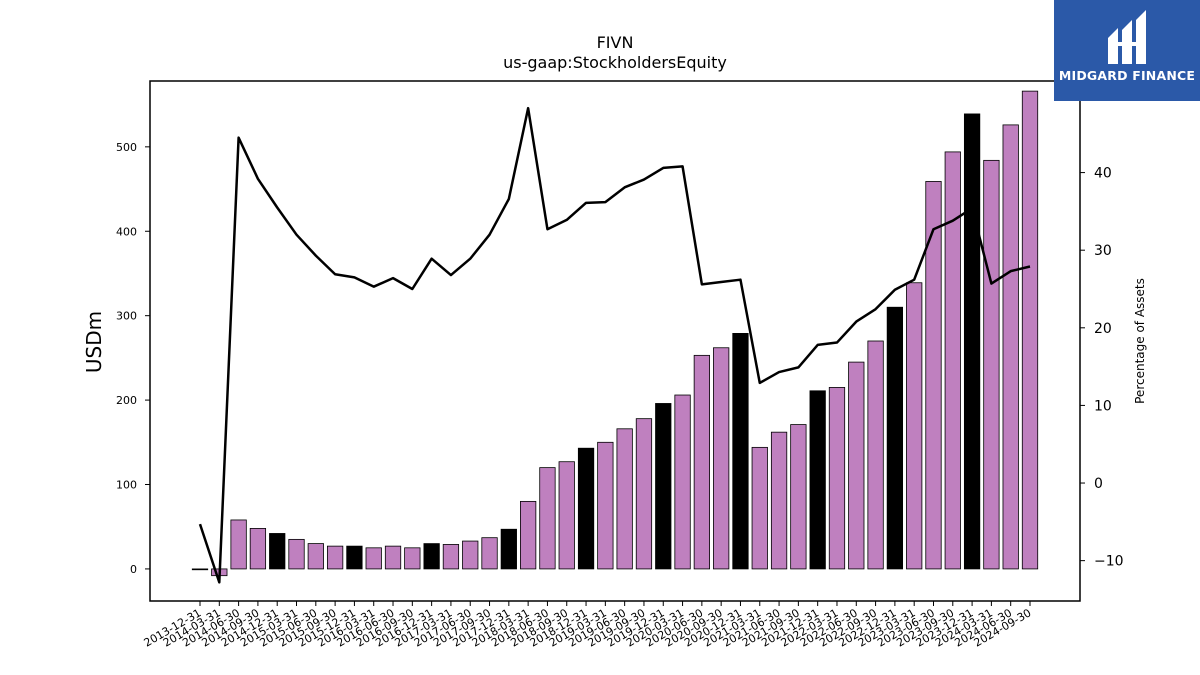  What do you see at coordinates (94, 342) in the screenshot?
I see `y-axis-label: USDm` at bounding box center [94, 342].